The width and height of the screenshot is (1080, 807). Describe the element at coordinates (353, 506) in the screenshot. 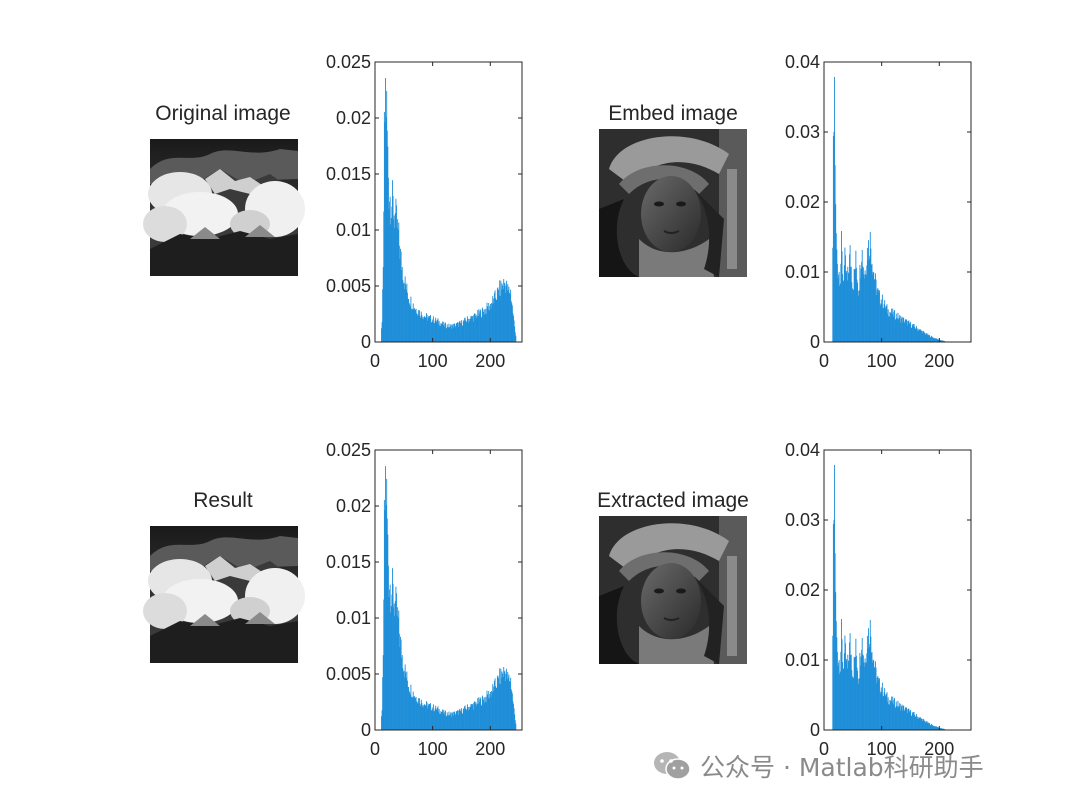

I see `hist-result-ytick-label: 0.02` at that location.